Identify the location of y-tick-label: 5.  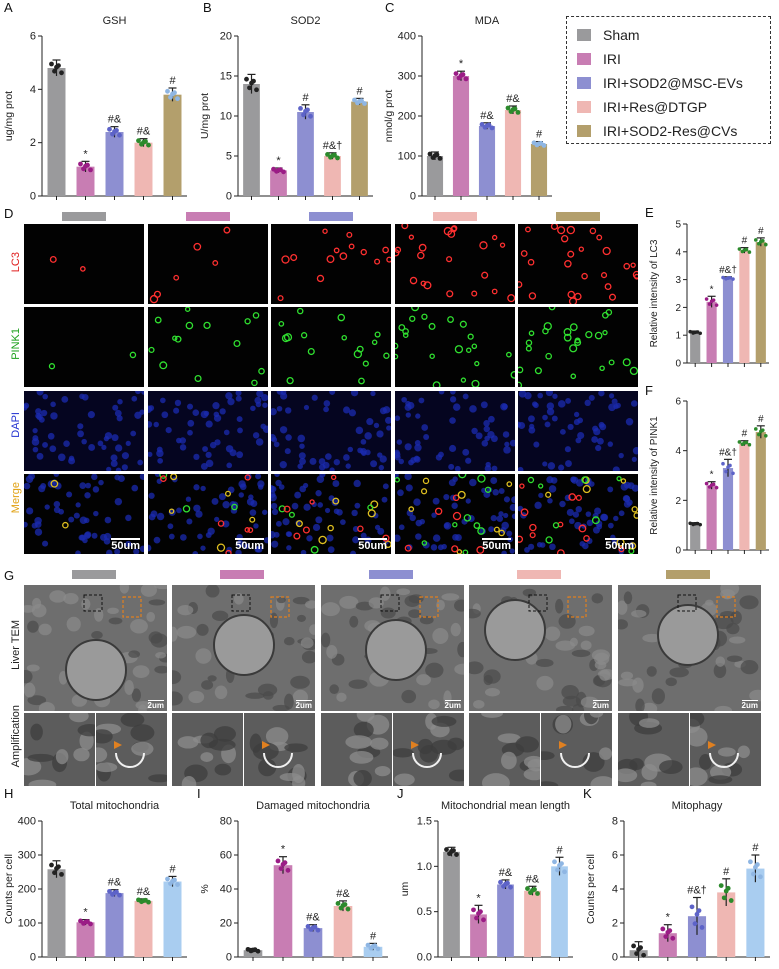
(678, 225).